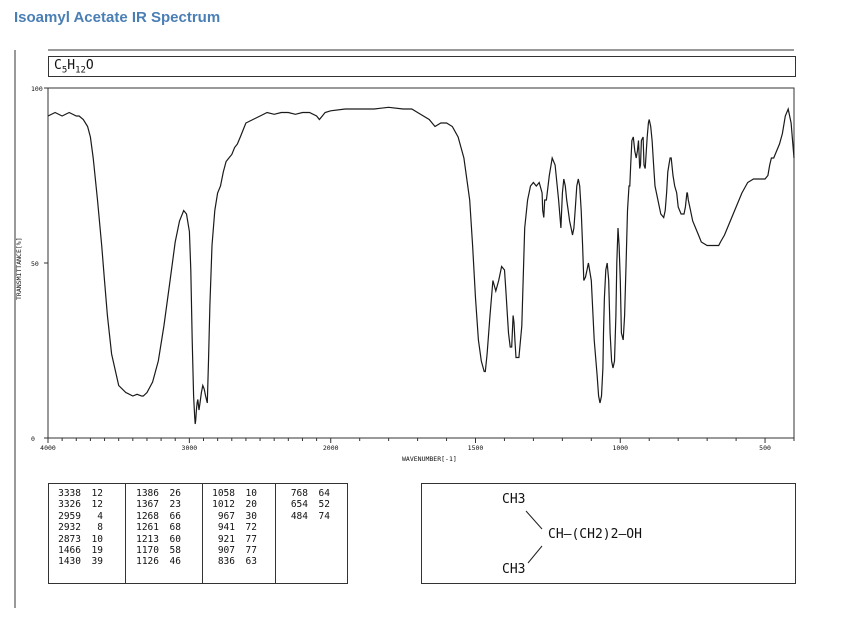 The height and width of the screenshot is (629, 851). What do you see at coordinates (226, 539) in the screenshot?
I see `peak-wavenumber: 921` at bounding box center [226, 539].